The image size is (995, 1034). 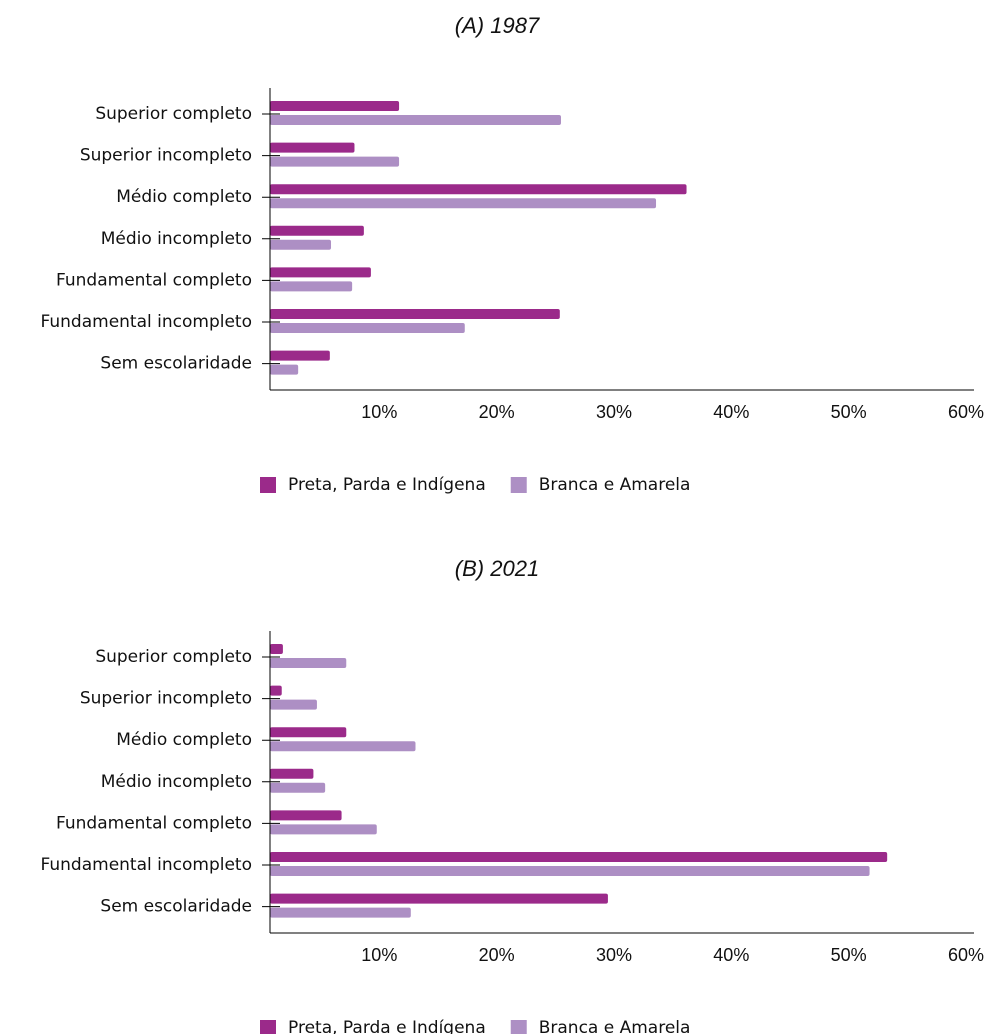 I want to click on chart-title: (A) 1987, so click(x=497, y=25).